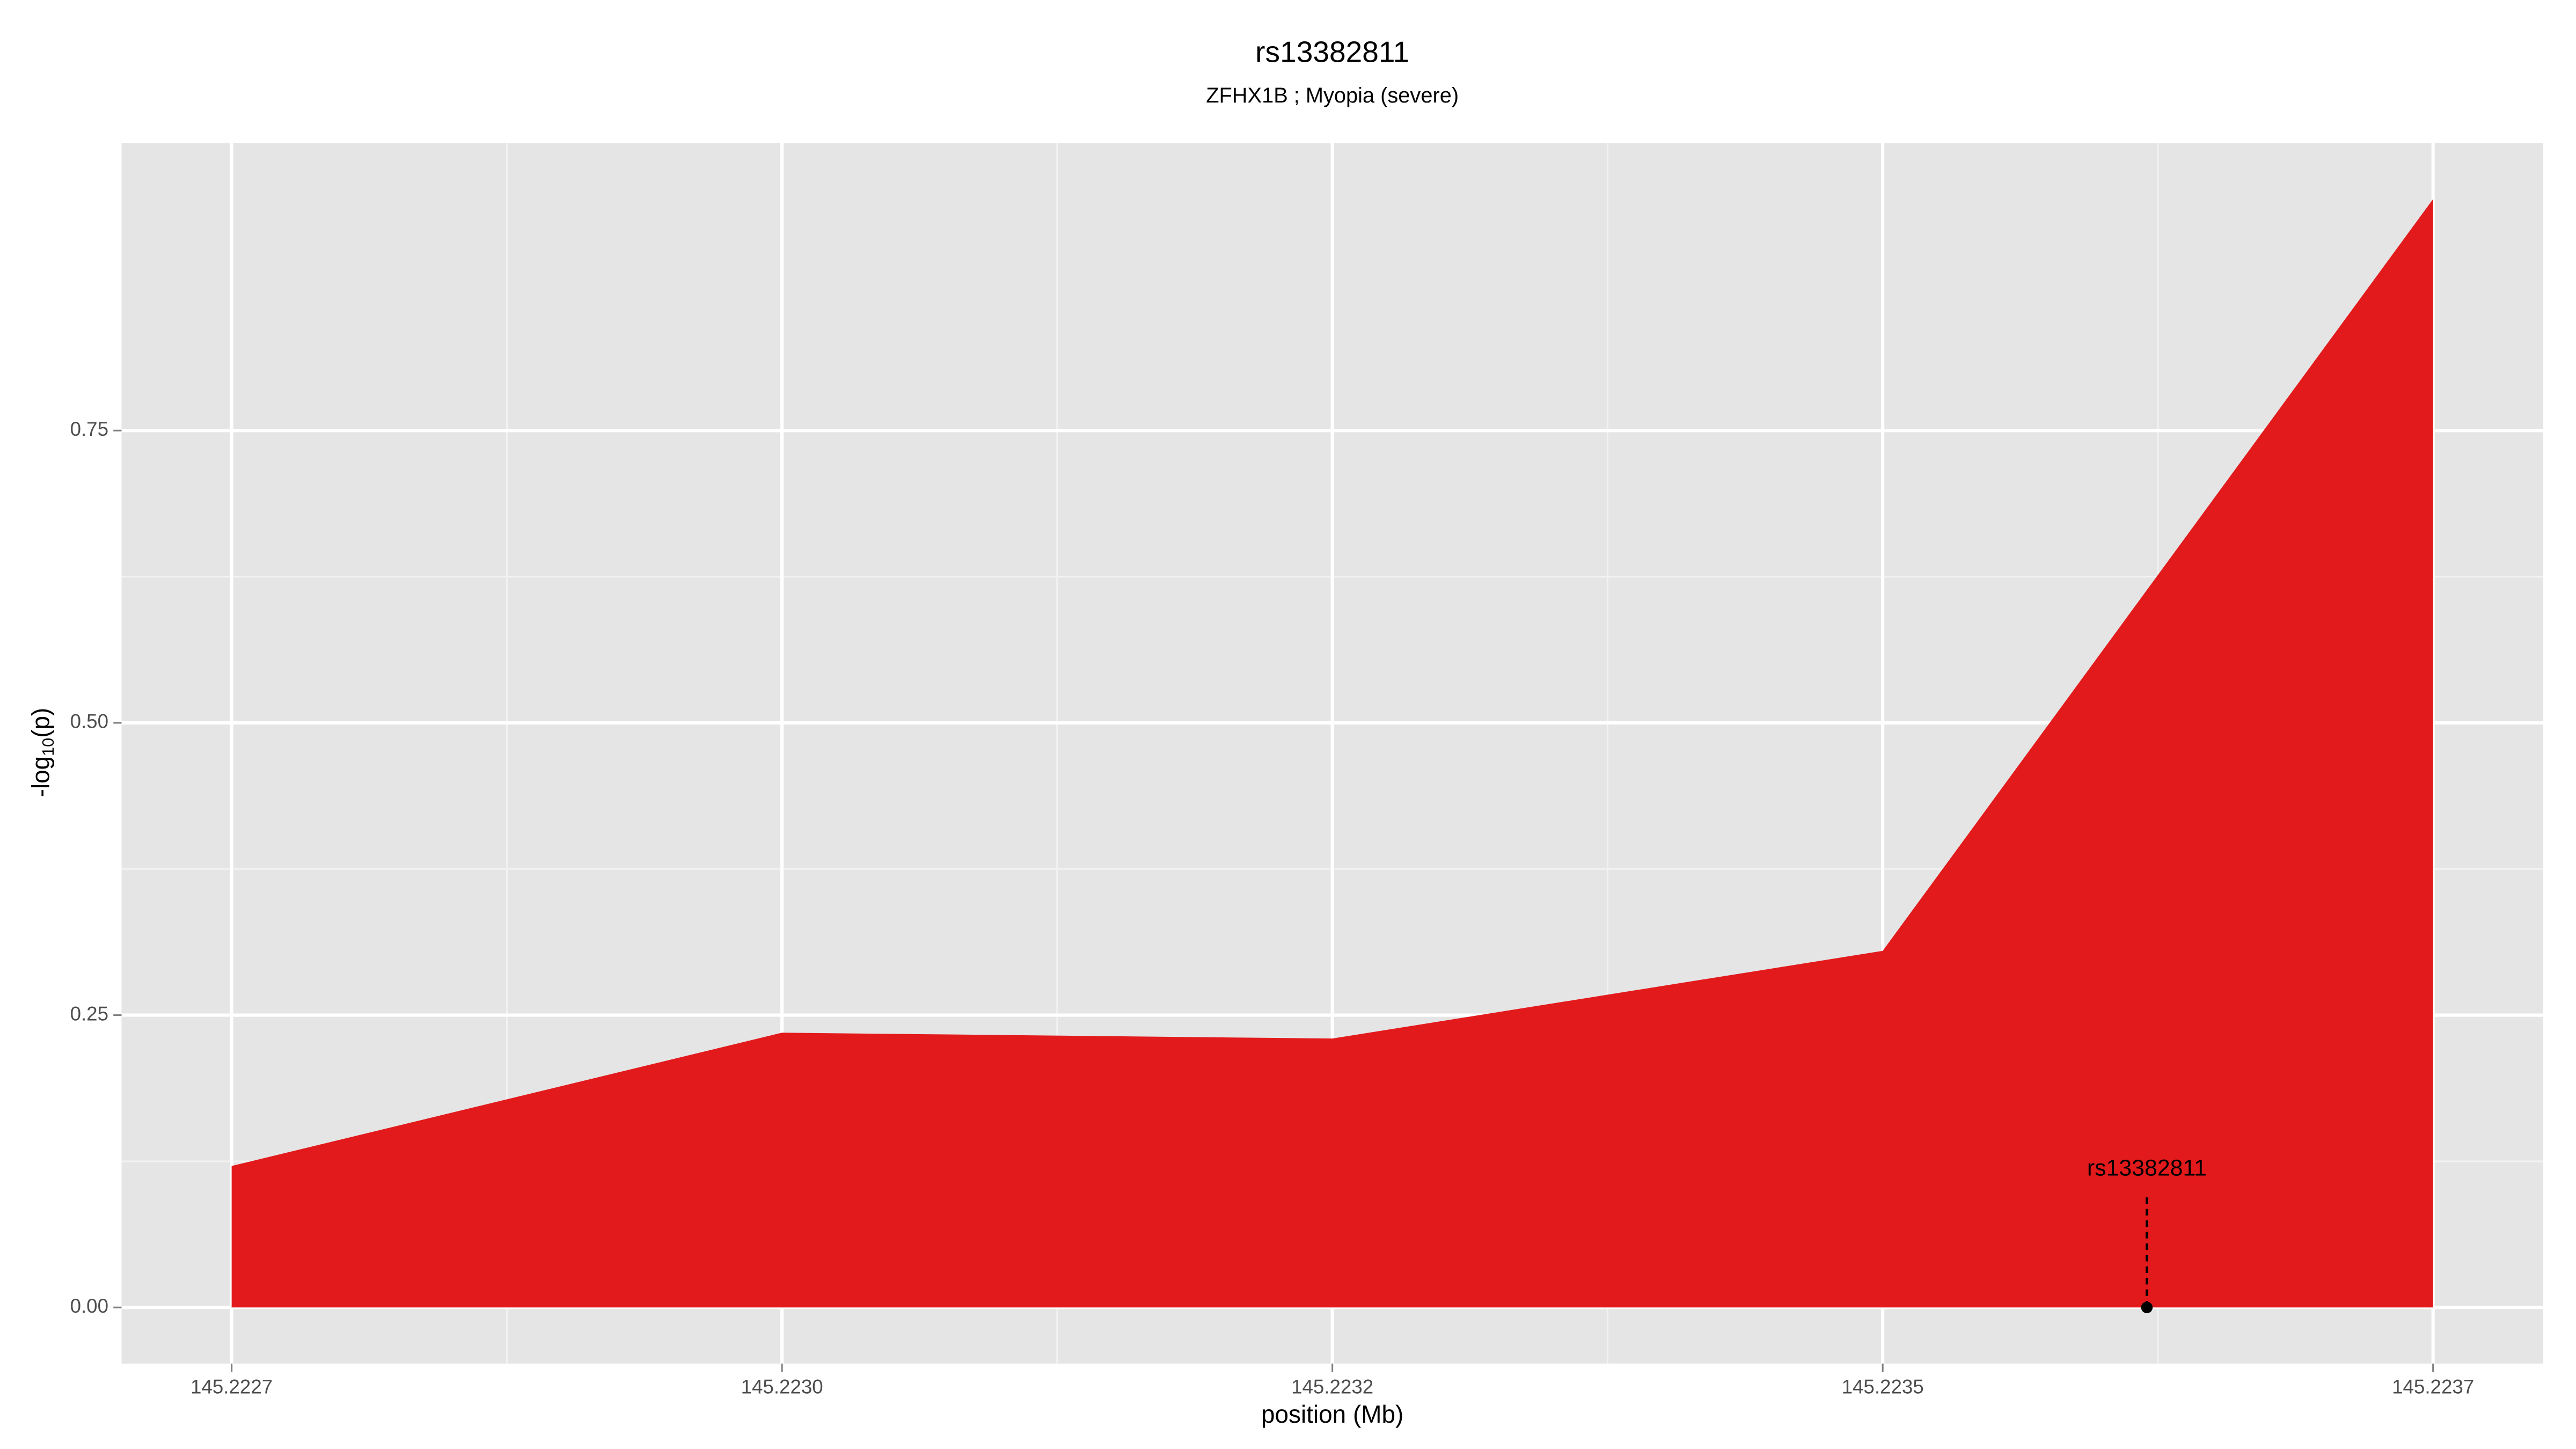  Describe the element at coordinates (1883, 1386) in the screenshot. I see `x-tick-label: 145.2235` at that location.